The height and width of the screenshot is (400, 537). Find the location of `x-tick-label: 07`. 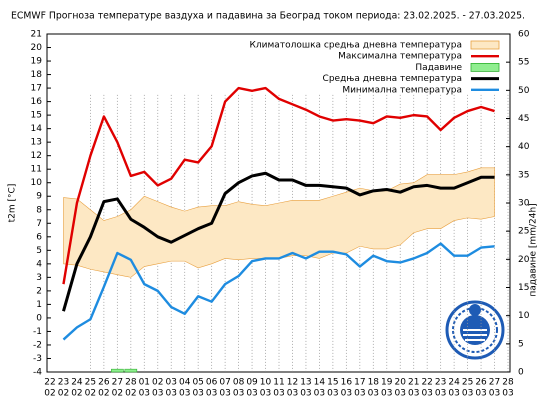

x-tick-label: 07 is located at coordinates (224, 383).